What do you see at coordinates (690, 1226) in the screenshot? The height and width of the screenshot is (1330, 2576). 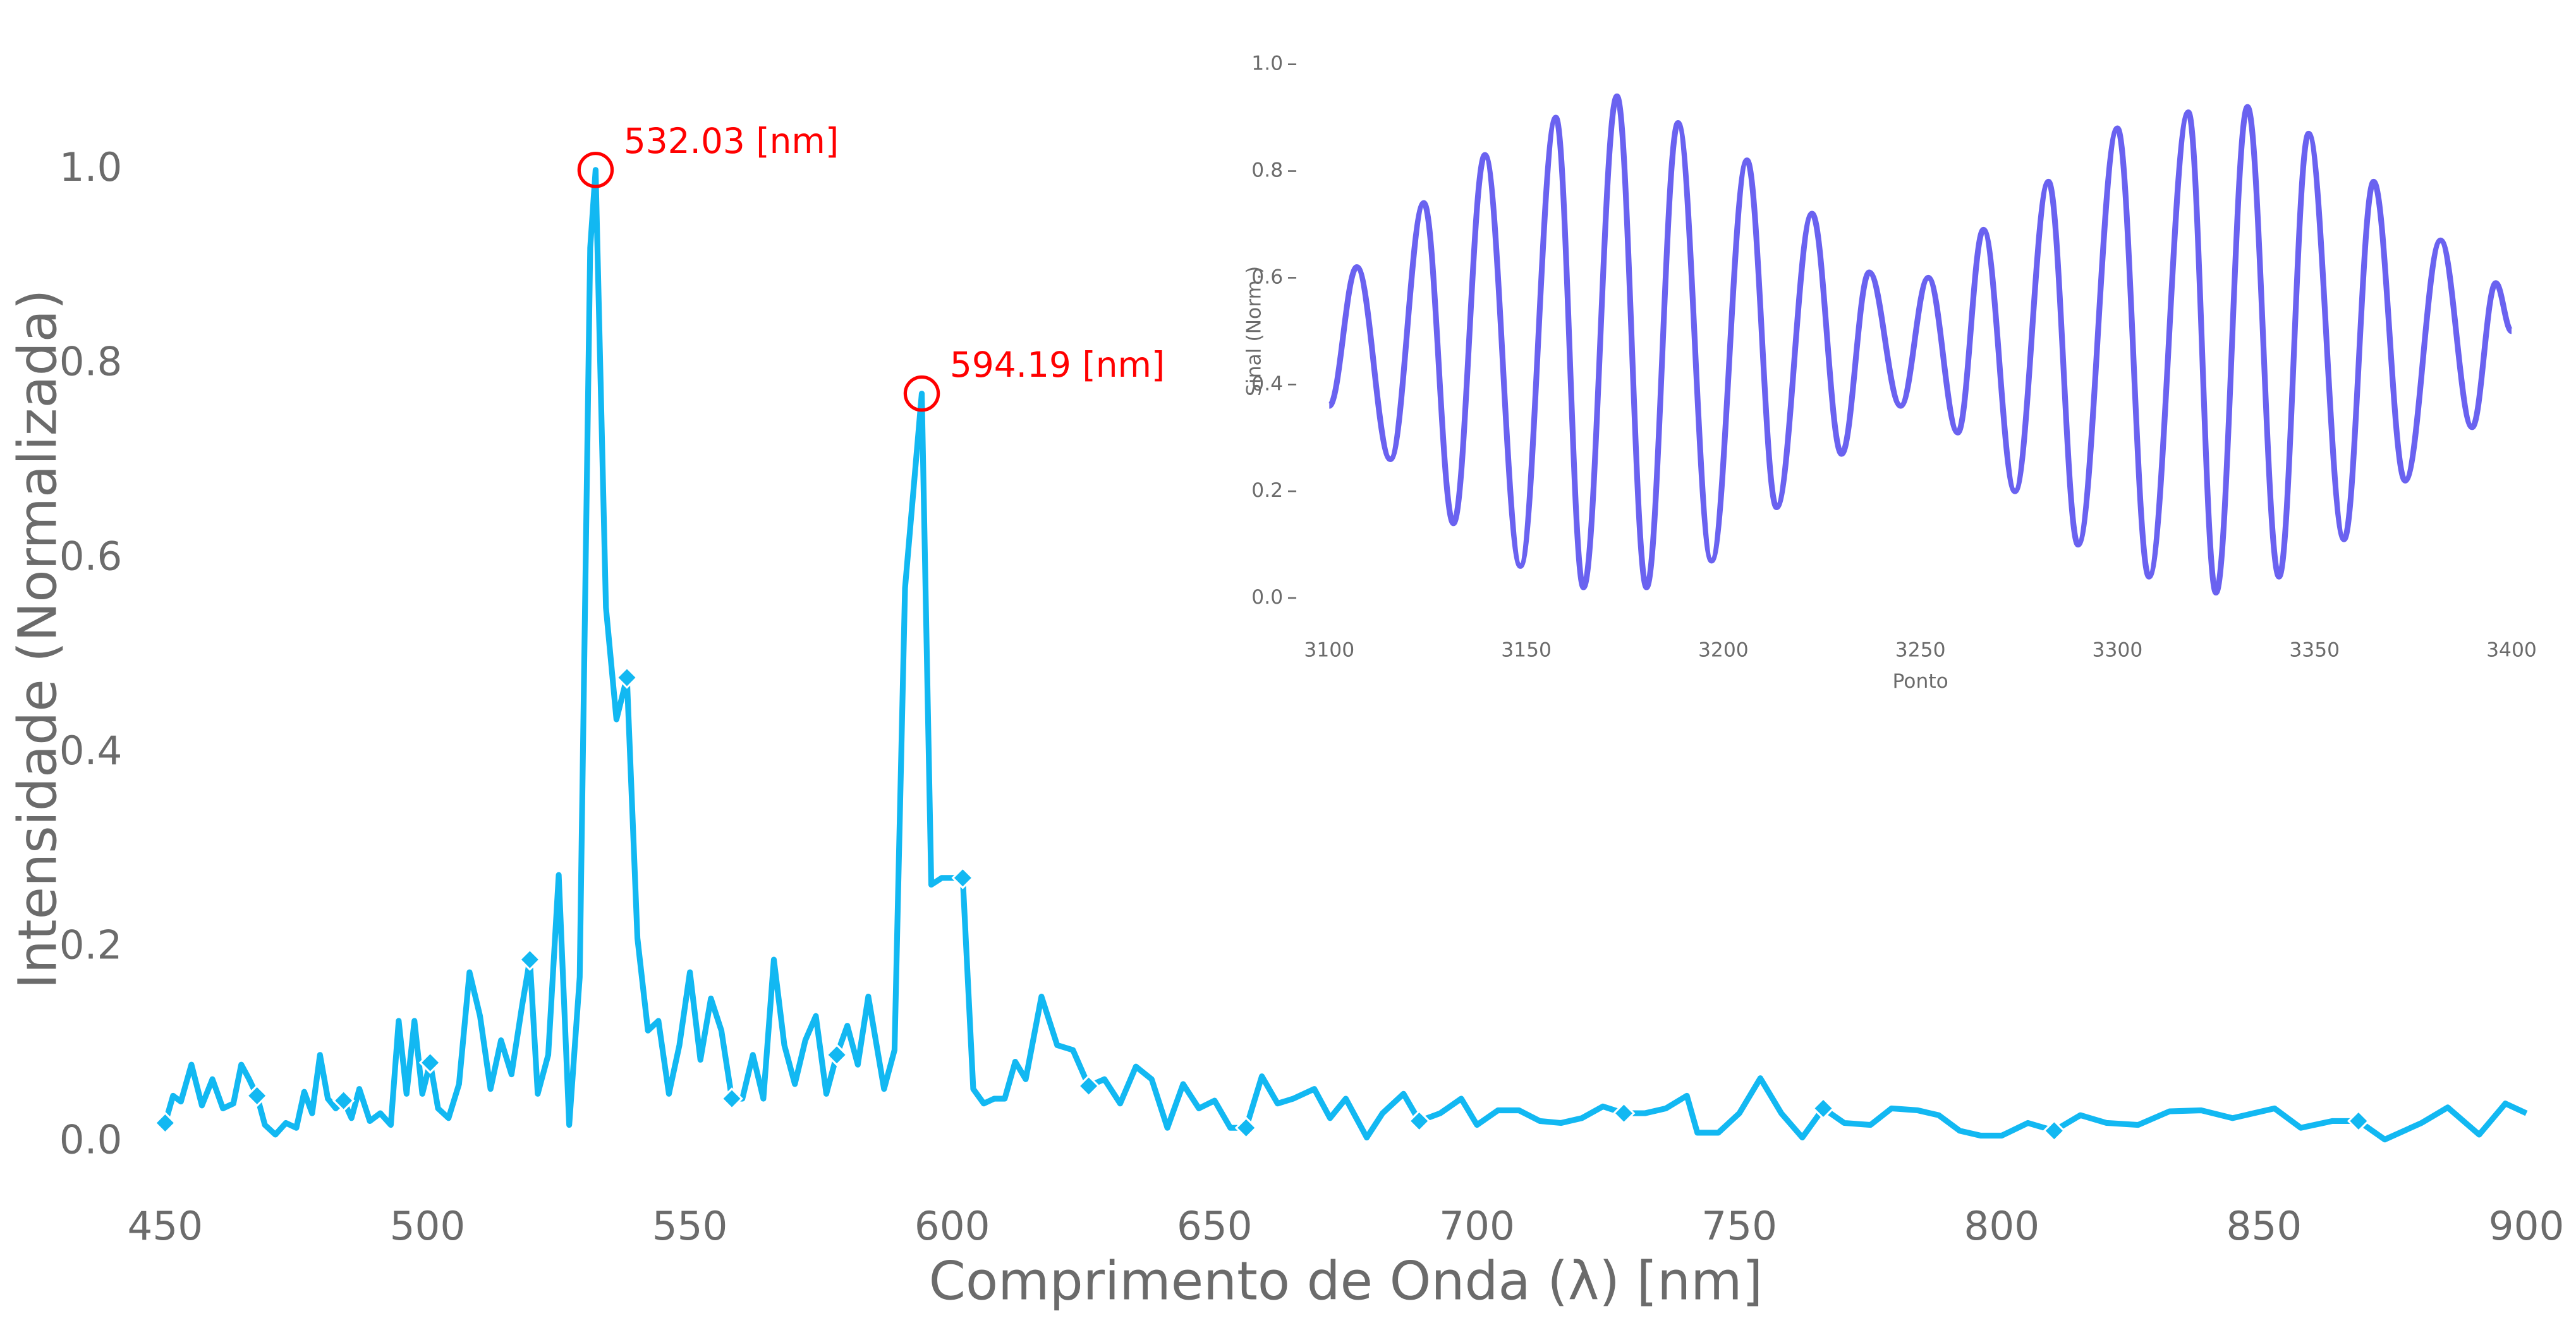 I see `x-tick-label: 550` at bounding box center [690, 1226].